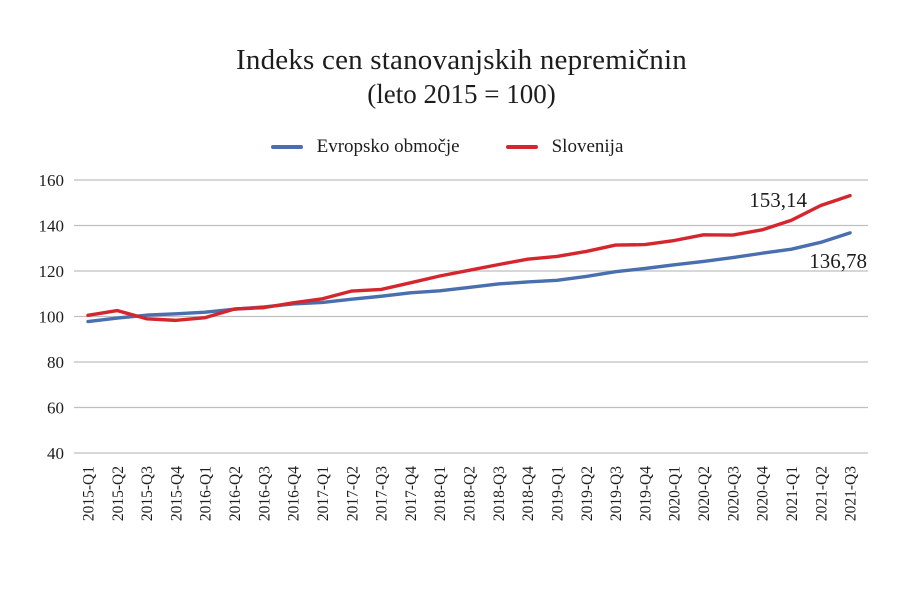 This screenshot has width=923, height=602. What do you see at coordinates (55, 453) in the screenshot?
I see `y-tick-label-40: 40` at bounding box center [55, 453].